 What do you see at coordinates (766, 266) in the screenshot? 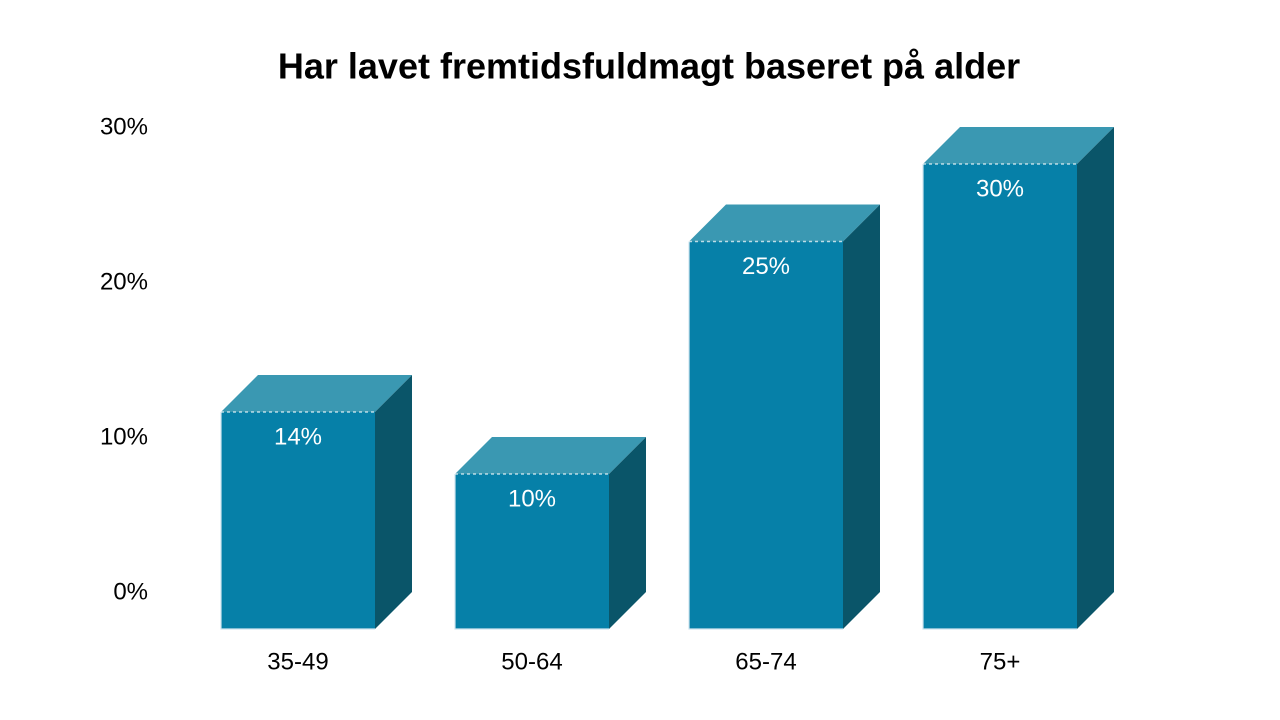
I see `bar-value-label: 25%` at bounding box center [766, 266].